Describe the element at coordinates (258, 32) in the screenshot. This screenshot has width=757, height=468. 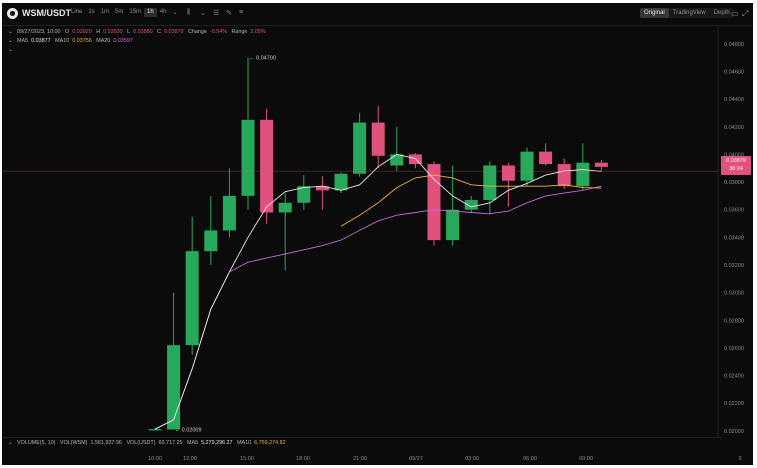
I see `range-value: 2.05%` at that location.